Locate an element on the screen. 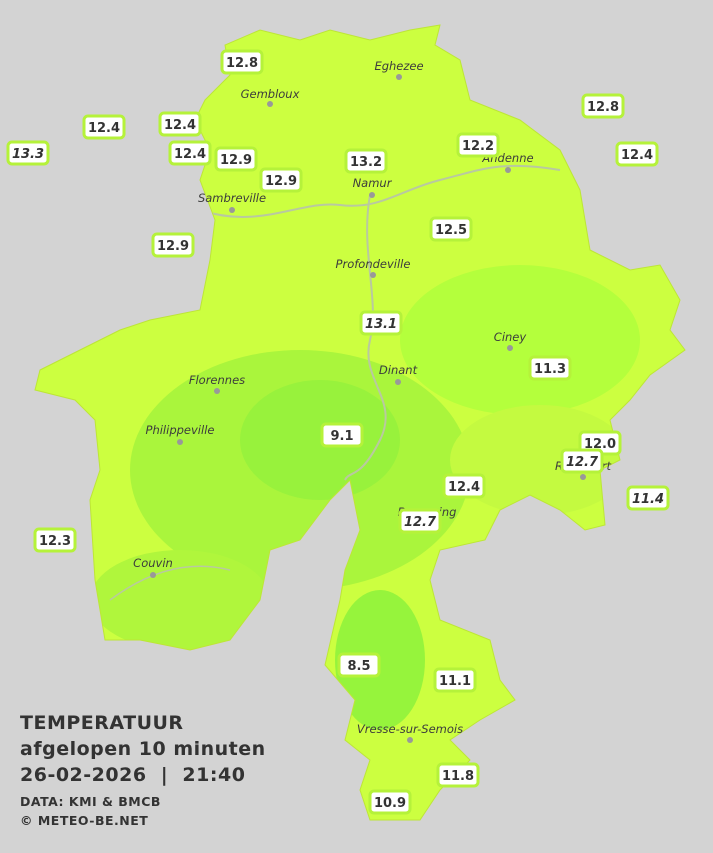 This screenshot has width=713, height=853. city-label: Eghezee is located at coordinates (398, 66).